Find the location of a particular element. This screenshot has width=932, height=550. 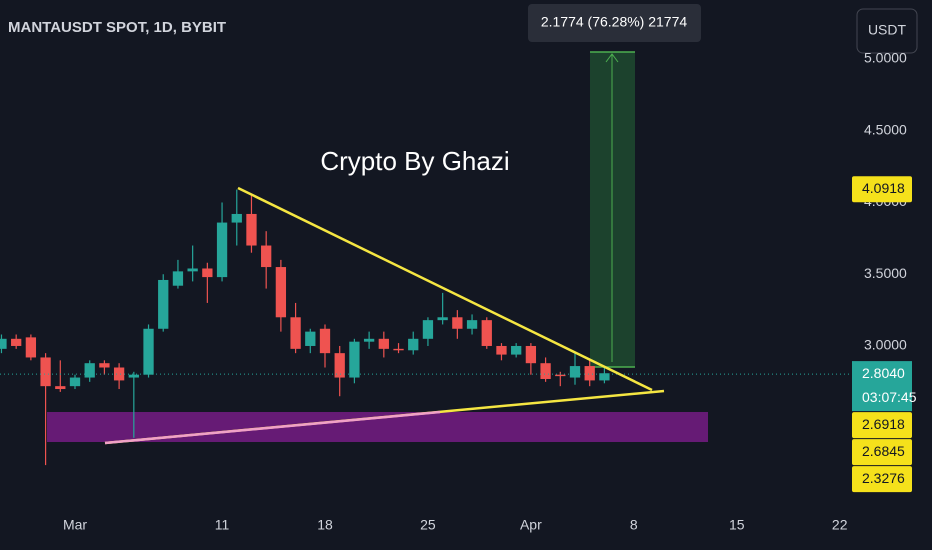

y-tick-label: 4.5000 is located at coordinates (885, 129).